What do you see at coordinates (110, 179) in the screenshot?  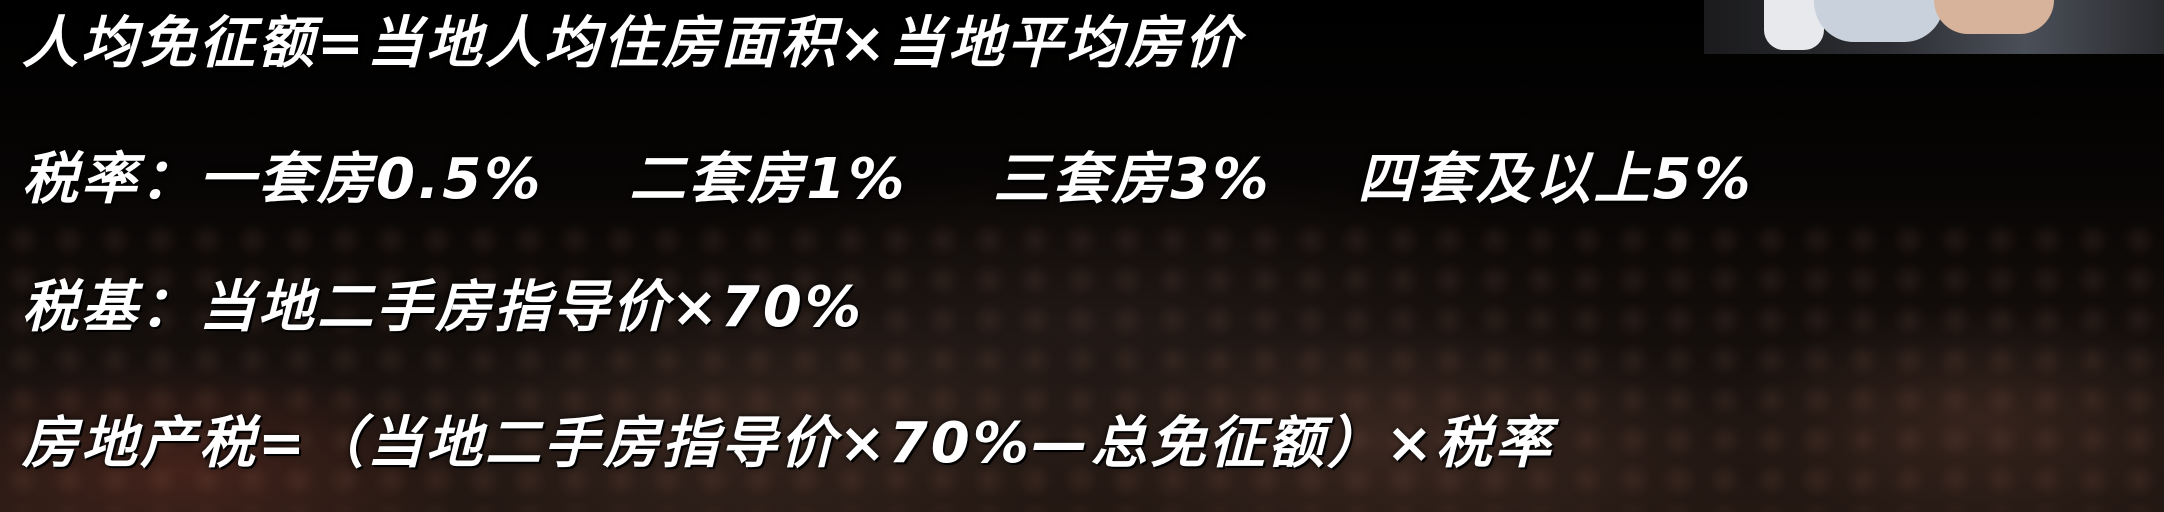 I see `tax-rate-label: 税率：` at bounding box center [110, 179].